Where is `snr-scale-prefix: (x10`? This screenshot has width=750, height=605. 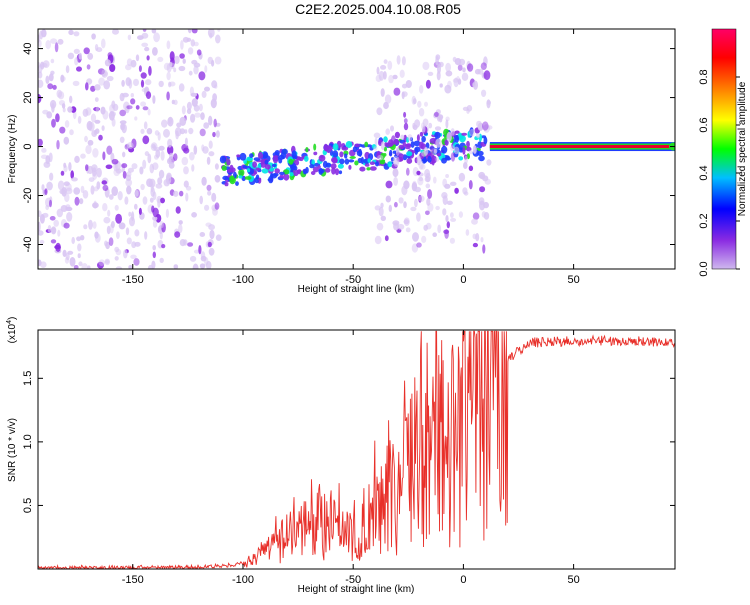
snr-scale-prefix: (x10 is located at coordinates (12, 333).